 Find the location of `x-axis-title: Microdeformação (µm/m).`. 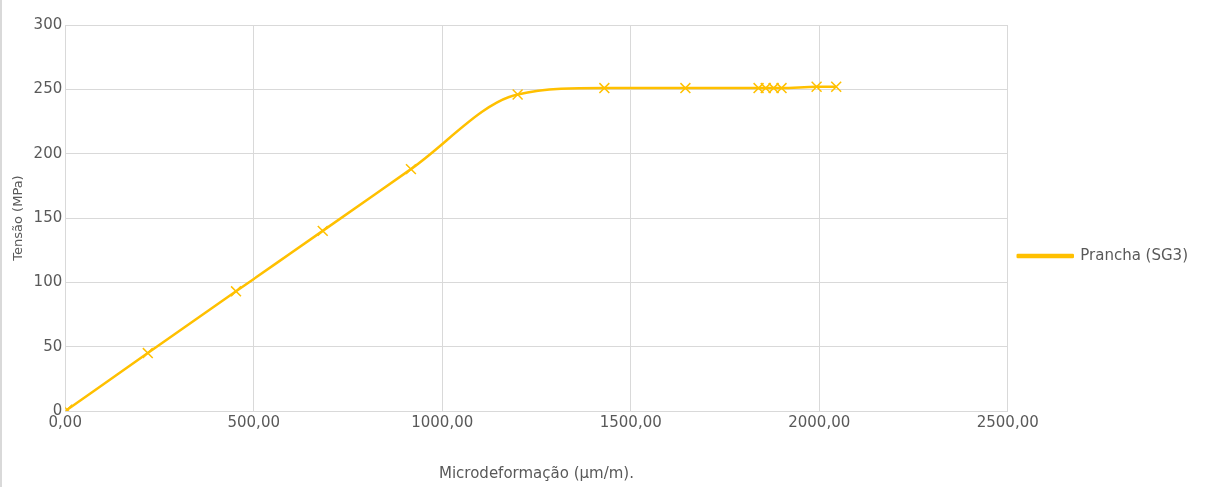

x-axis-title: Microdeformação (µm/m). is located at coordinates (536, 472).